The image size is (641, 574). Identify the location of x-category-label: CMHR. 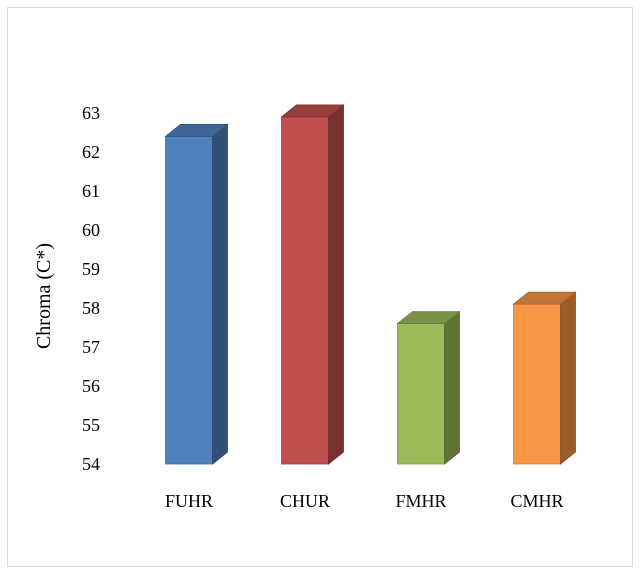
(536, 501).